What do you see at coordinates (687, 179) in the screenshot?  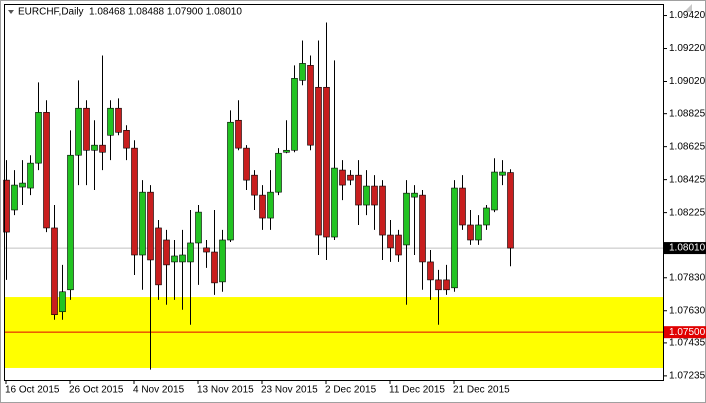 I see `y-tick-label: 1.08425` at bounding box center [687, 179].